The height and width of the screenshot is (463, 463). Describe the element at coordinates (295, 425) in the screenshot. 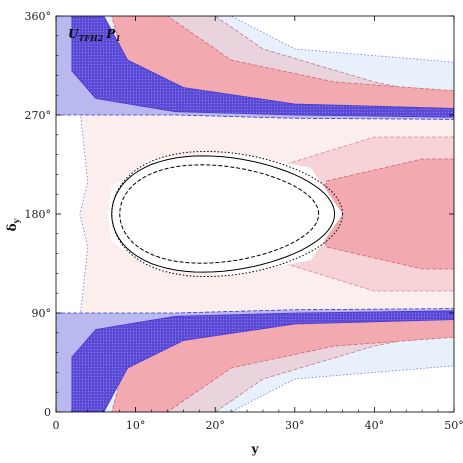

I see `x-tick-label: 30°` at that location.